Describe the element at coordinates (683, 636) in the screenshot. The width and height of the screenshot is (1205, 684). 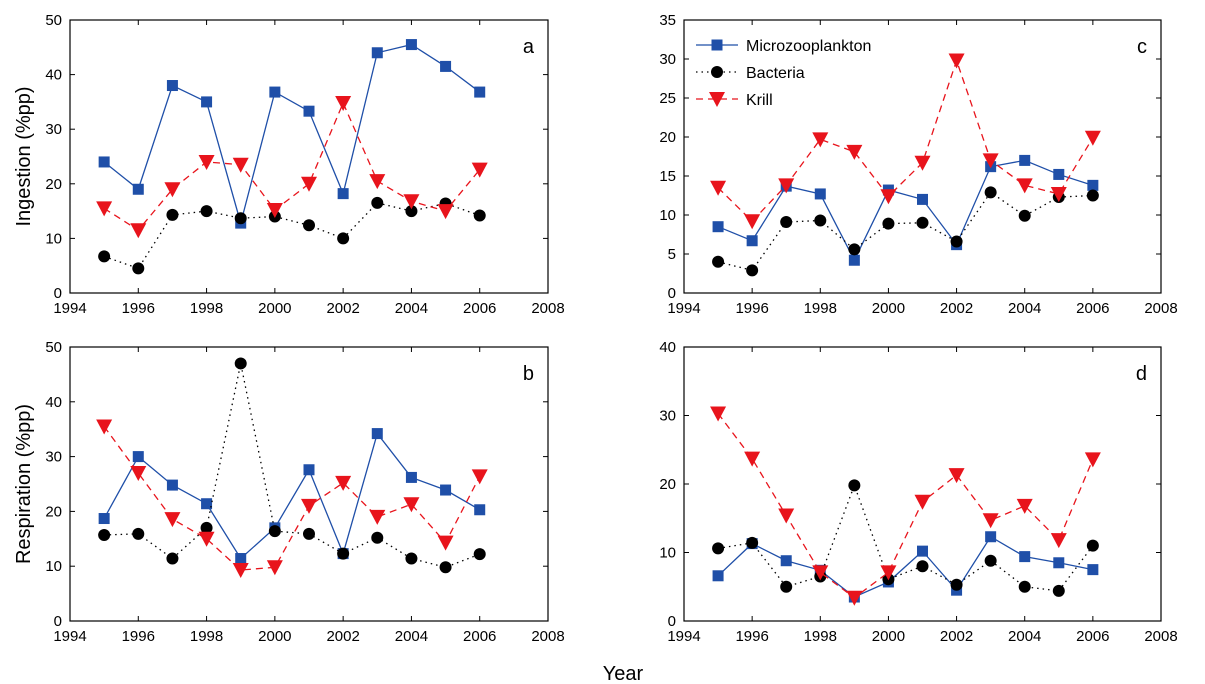
I see `x-tick-label: 1994` at that location.